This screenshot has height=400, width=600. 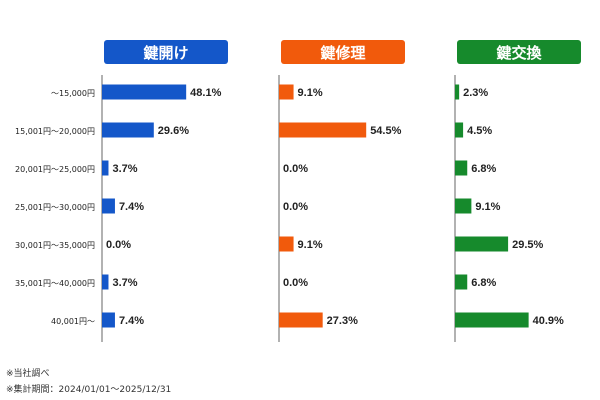 I want to click on category-label: 40,001円～, so click(x=73, y=321).